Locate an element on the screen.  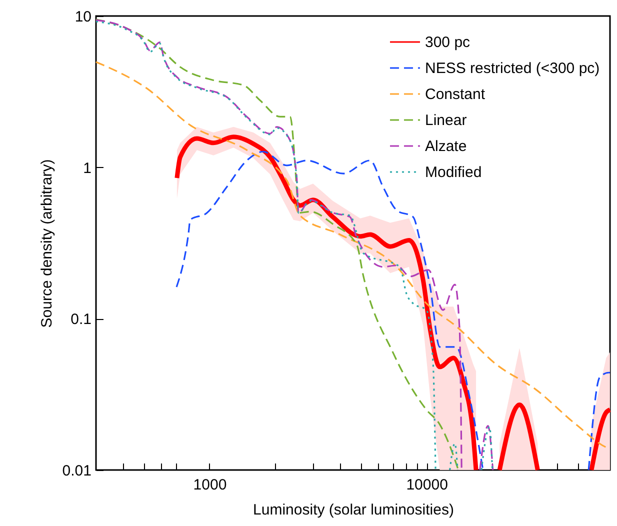
y-tick-label: 0.1 is located at coordinates (81, 319).